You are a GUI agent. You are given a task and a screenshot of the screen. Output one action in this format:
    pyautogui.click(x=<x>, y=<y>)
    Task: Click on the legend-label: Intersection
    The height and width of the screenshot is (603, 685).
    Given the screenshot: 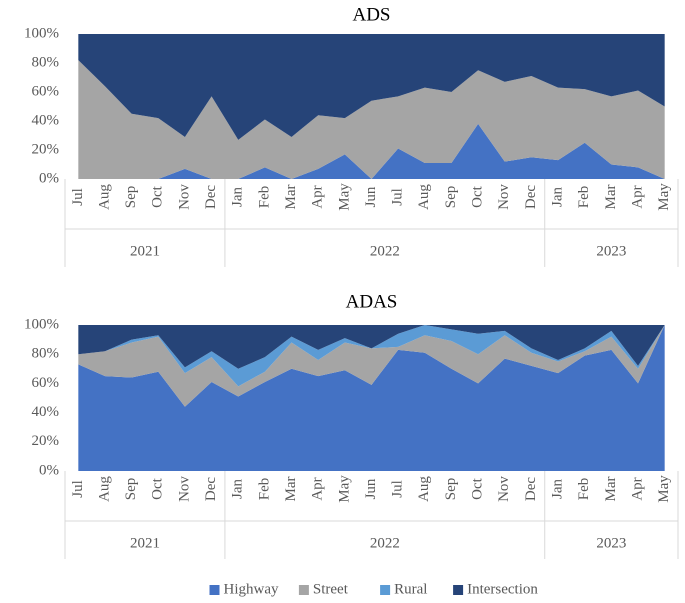 What is the action you would take?
    pyautogui.click(x=502, y=589)
    